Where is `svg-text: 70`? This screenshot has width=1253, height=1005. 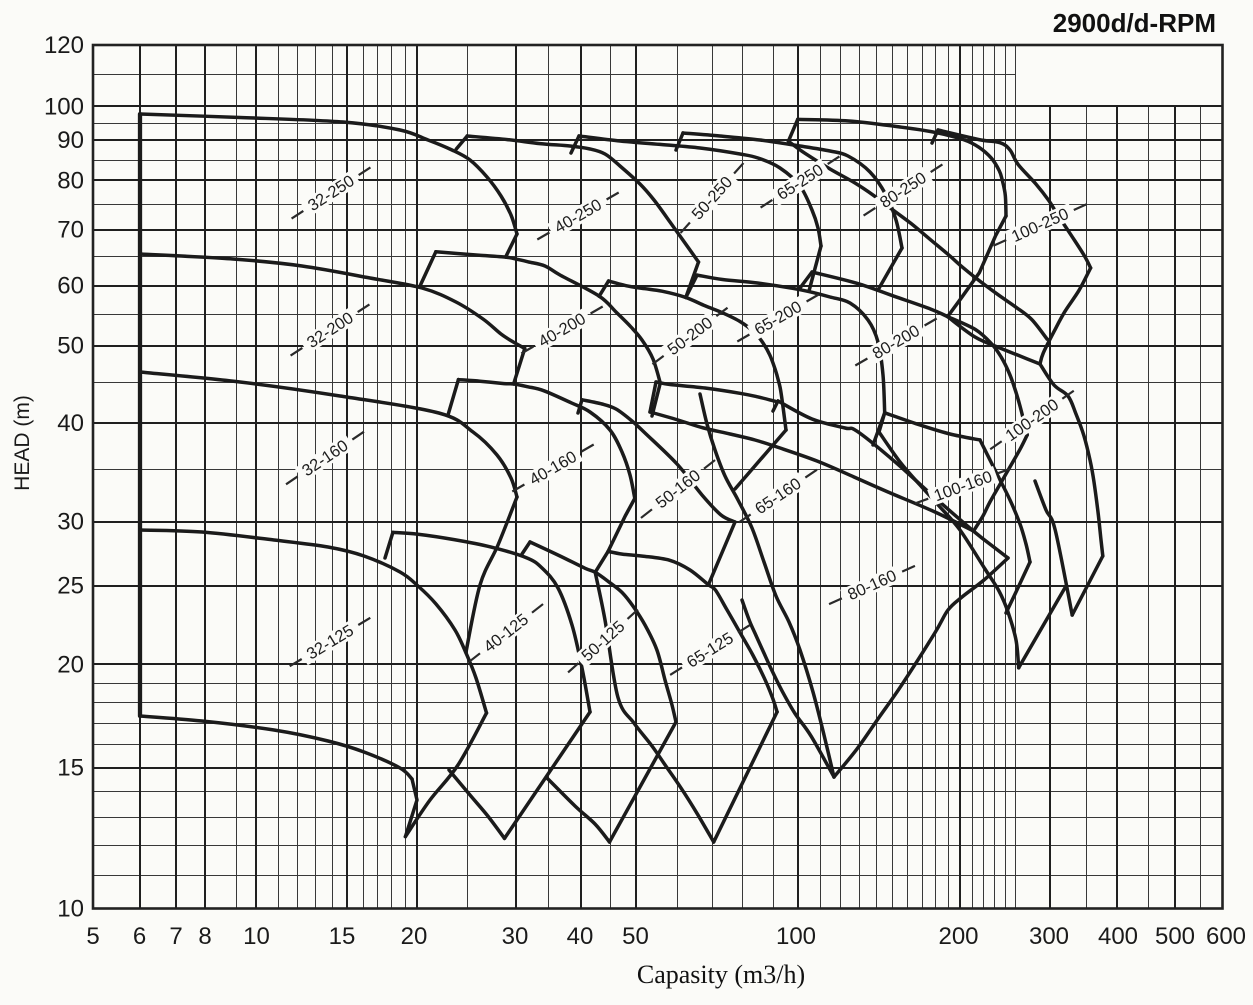
svg-text: 70 is located at coordinates (70, 230).